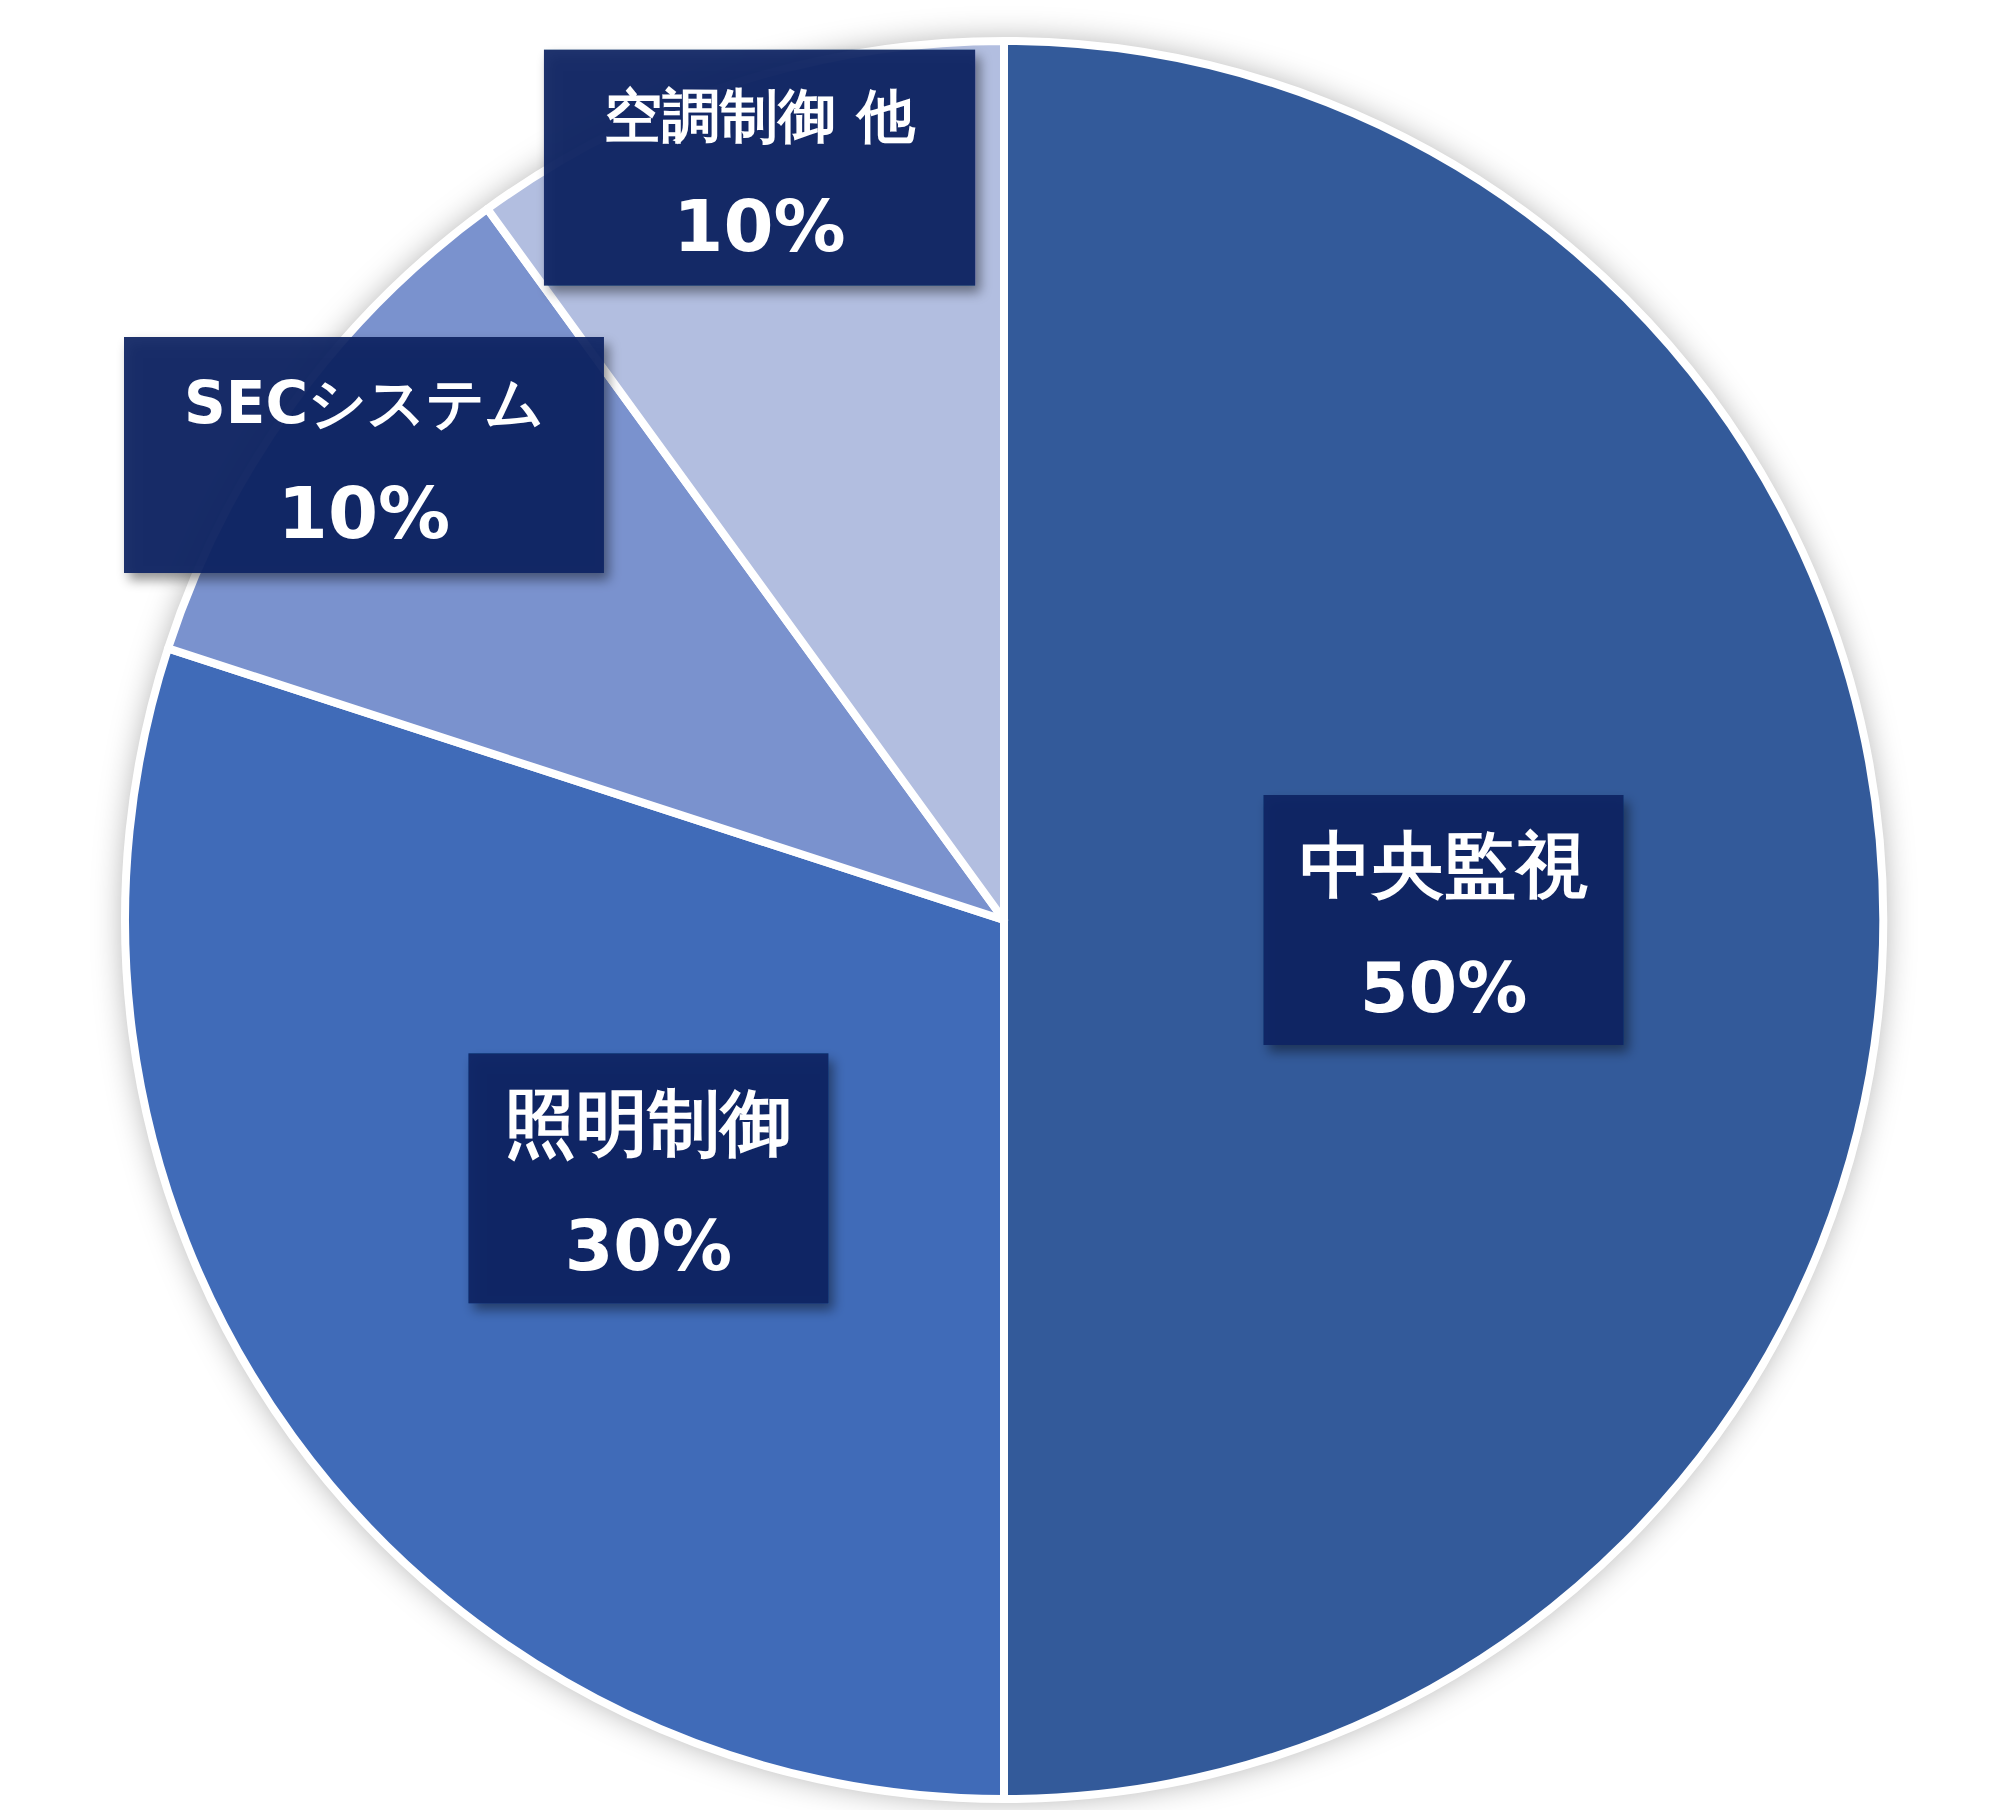  What do you see at coordinates (1443, 988) in the screenshot?
I see `data-label: 50%` at bounding box center [1443, 988].